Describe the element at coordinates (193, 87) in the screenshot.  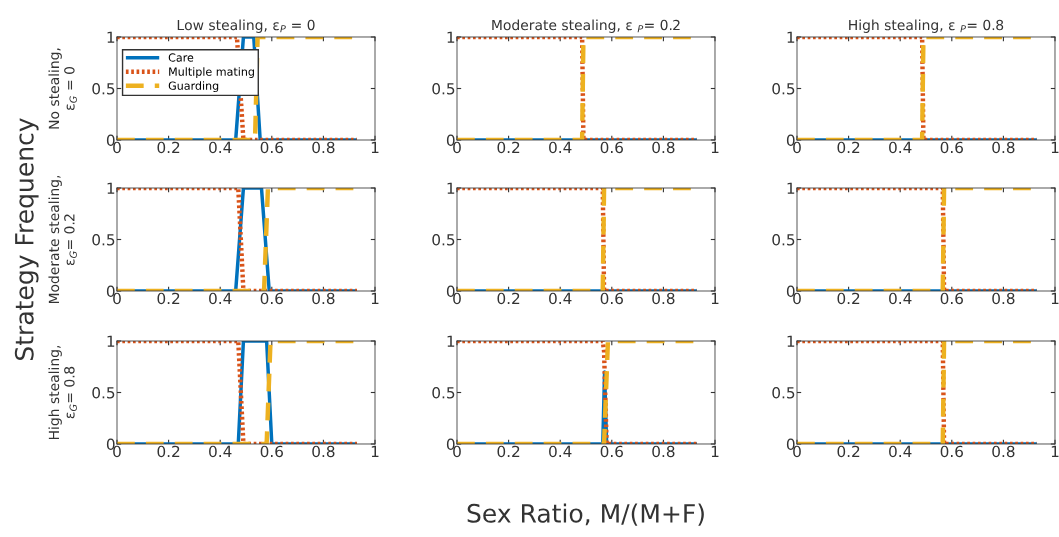
I see `legend-label: Guarding` at that location.